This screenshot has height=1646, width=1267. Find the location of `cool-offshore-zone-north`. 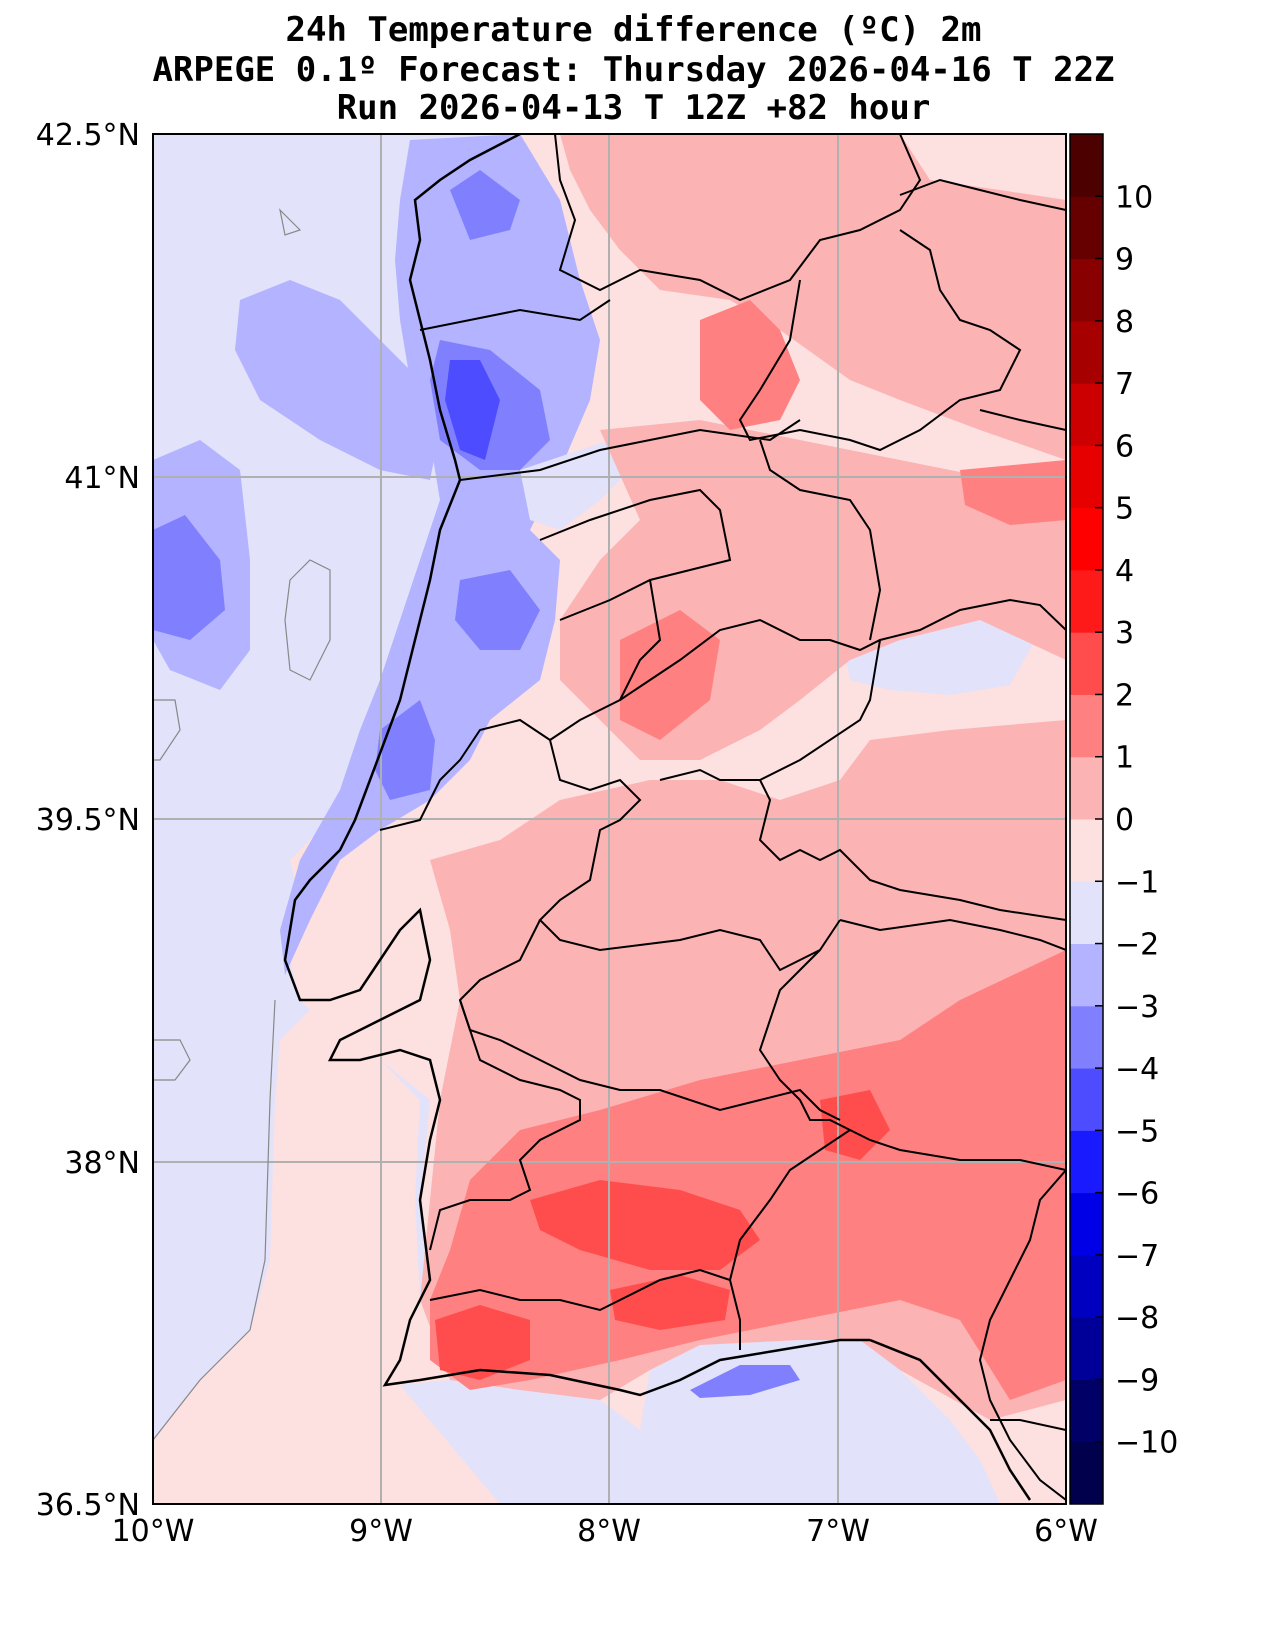

cool-offshore-zone-north is located at coordinates (337, 380).